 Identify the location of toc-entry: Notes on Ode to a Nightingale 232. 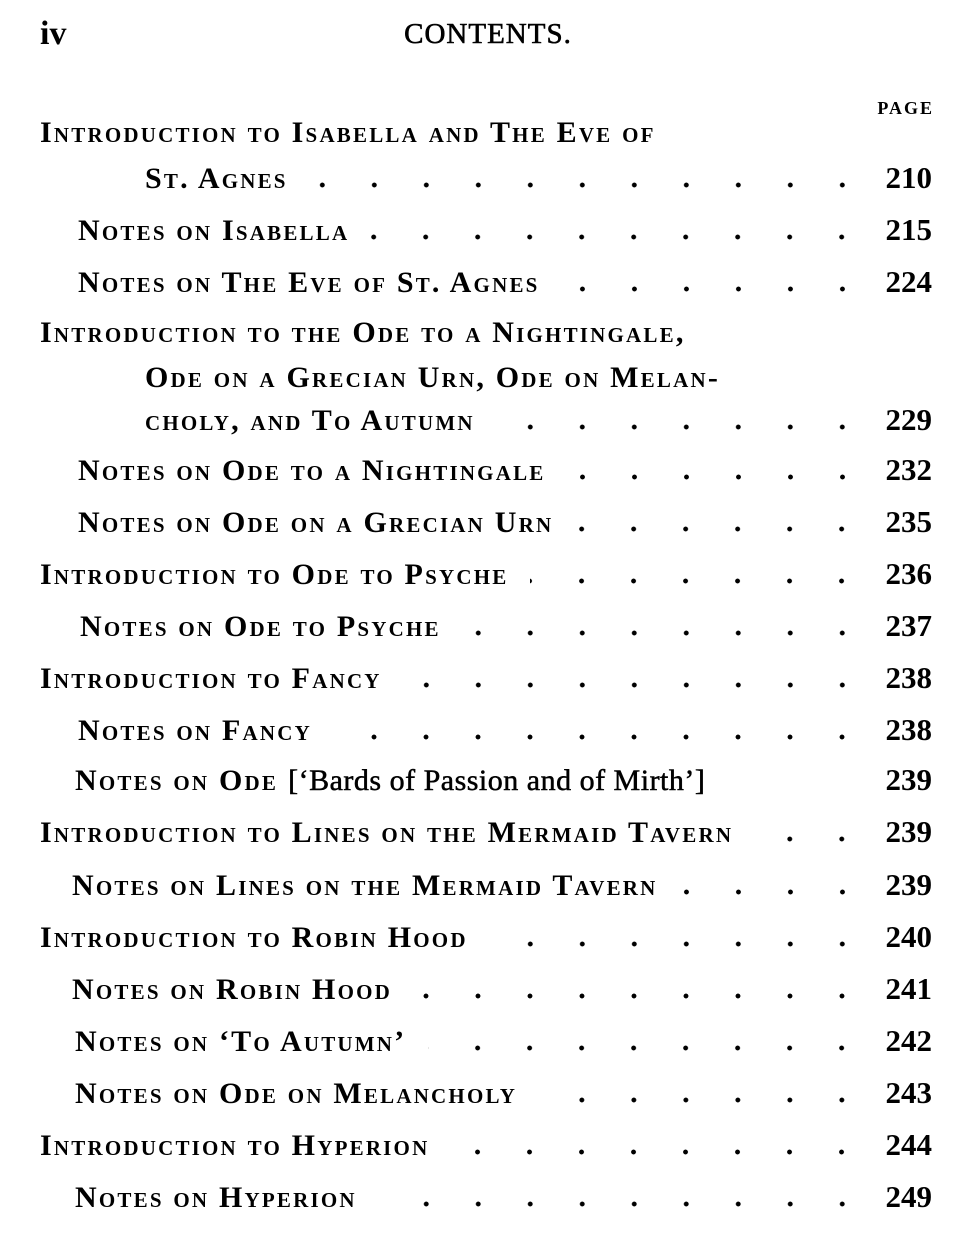
(505, 470).